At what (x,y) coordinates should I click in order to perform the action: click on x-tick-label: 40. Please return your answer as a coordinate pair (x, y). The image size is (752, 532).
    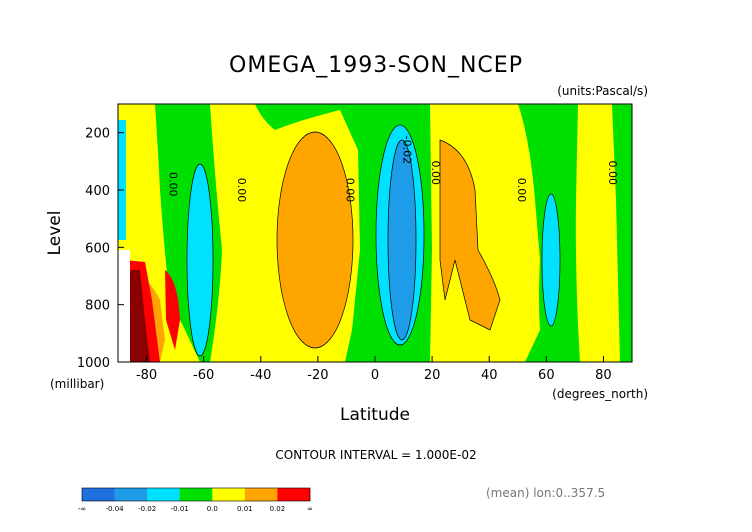
    Looking at the image, I should click on (489, 375).